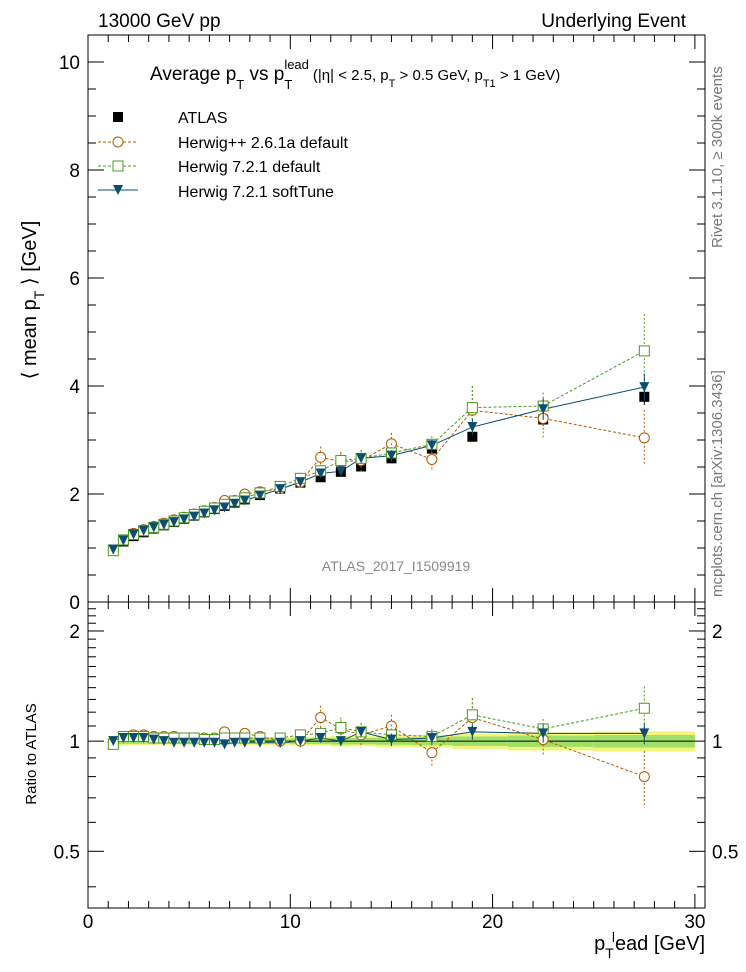  Describe the element at coordinates (74, 603) in the screenshot. I see `y-tick-label: 0` at that location.